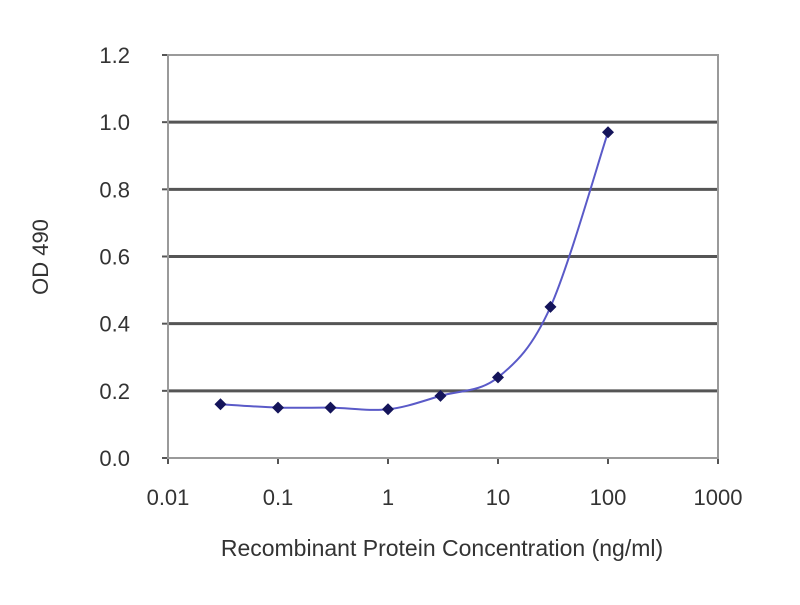 The width and height of the screenshot is (800, 605). I want to click on y-tick-labels: 0.0 0.2 0.4 0.6 0.8 1.0 1.2, so click(114, 257).